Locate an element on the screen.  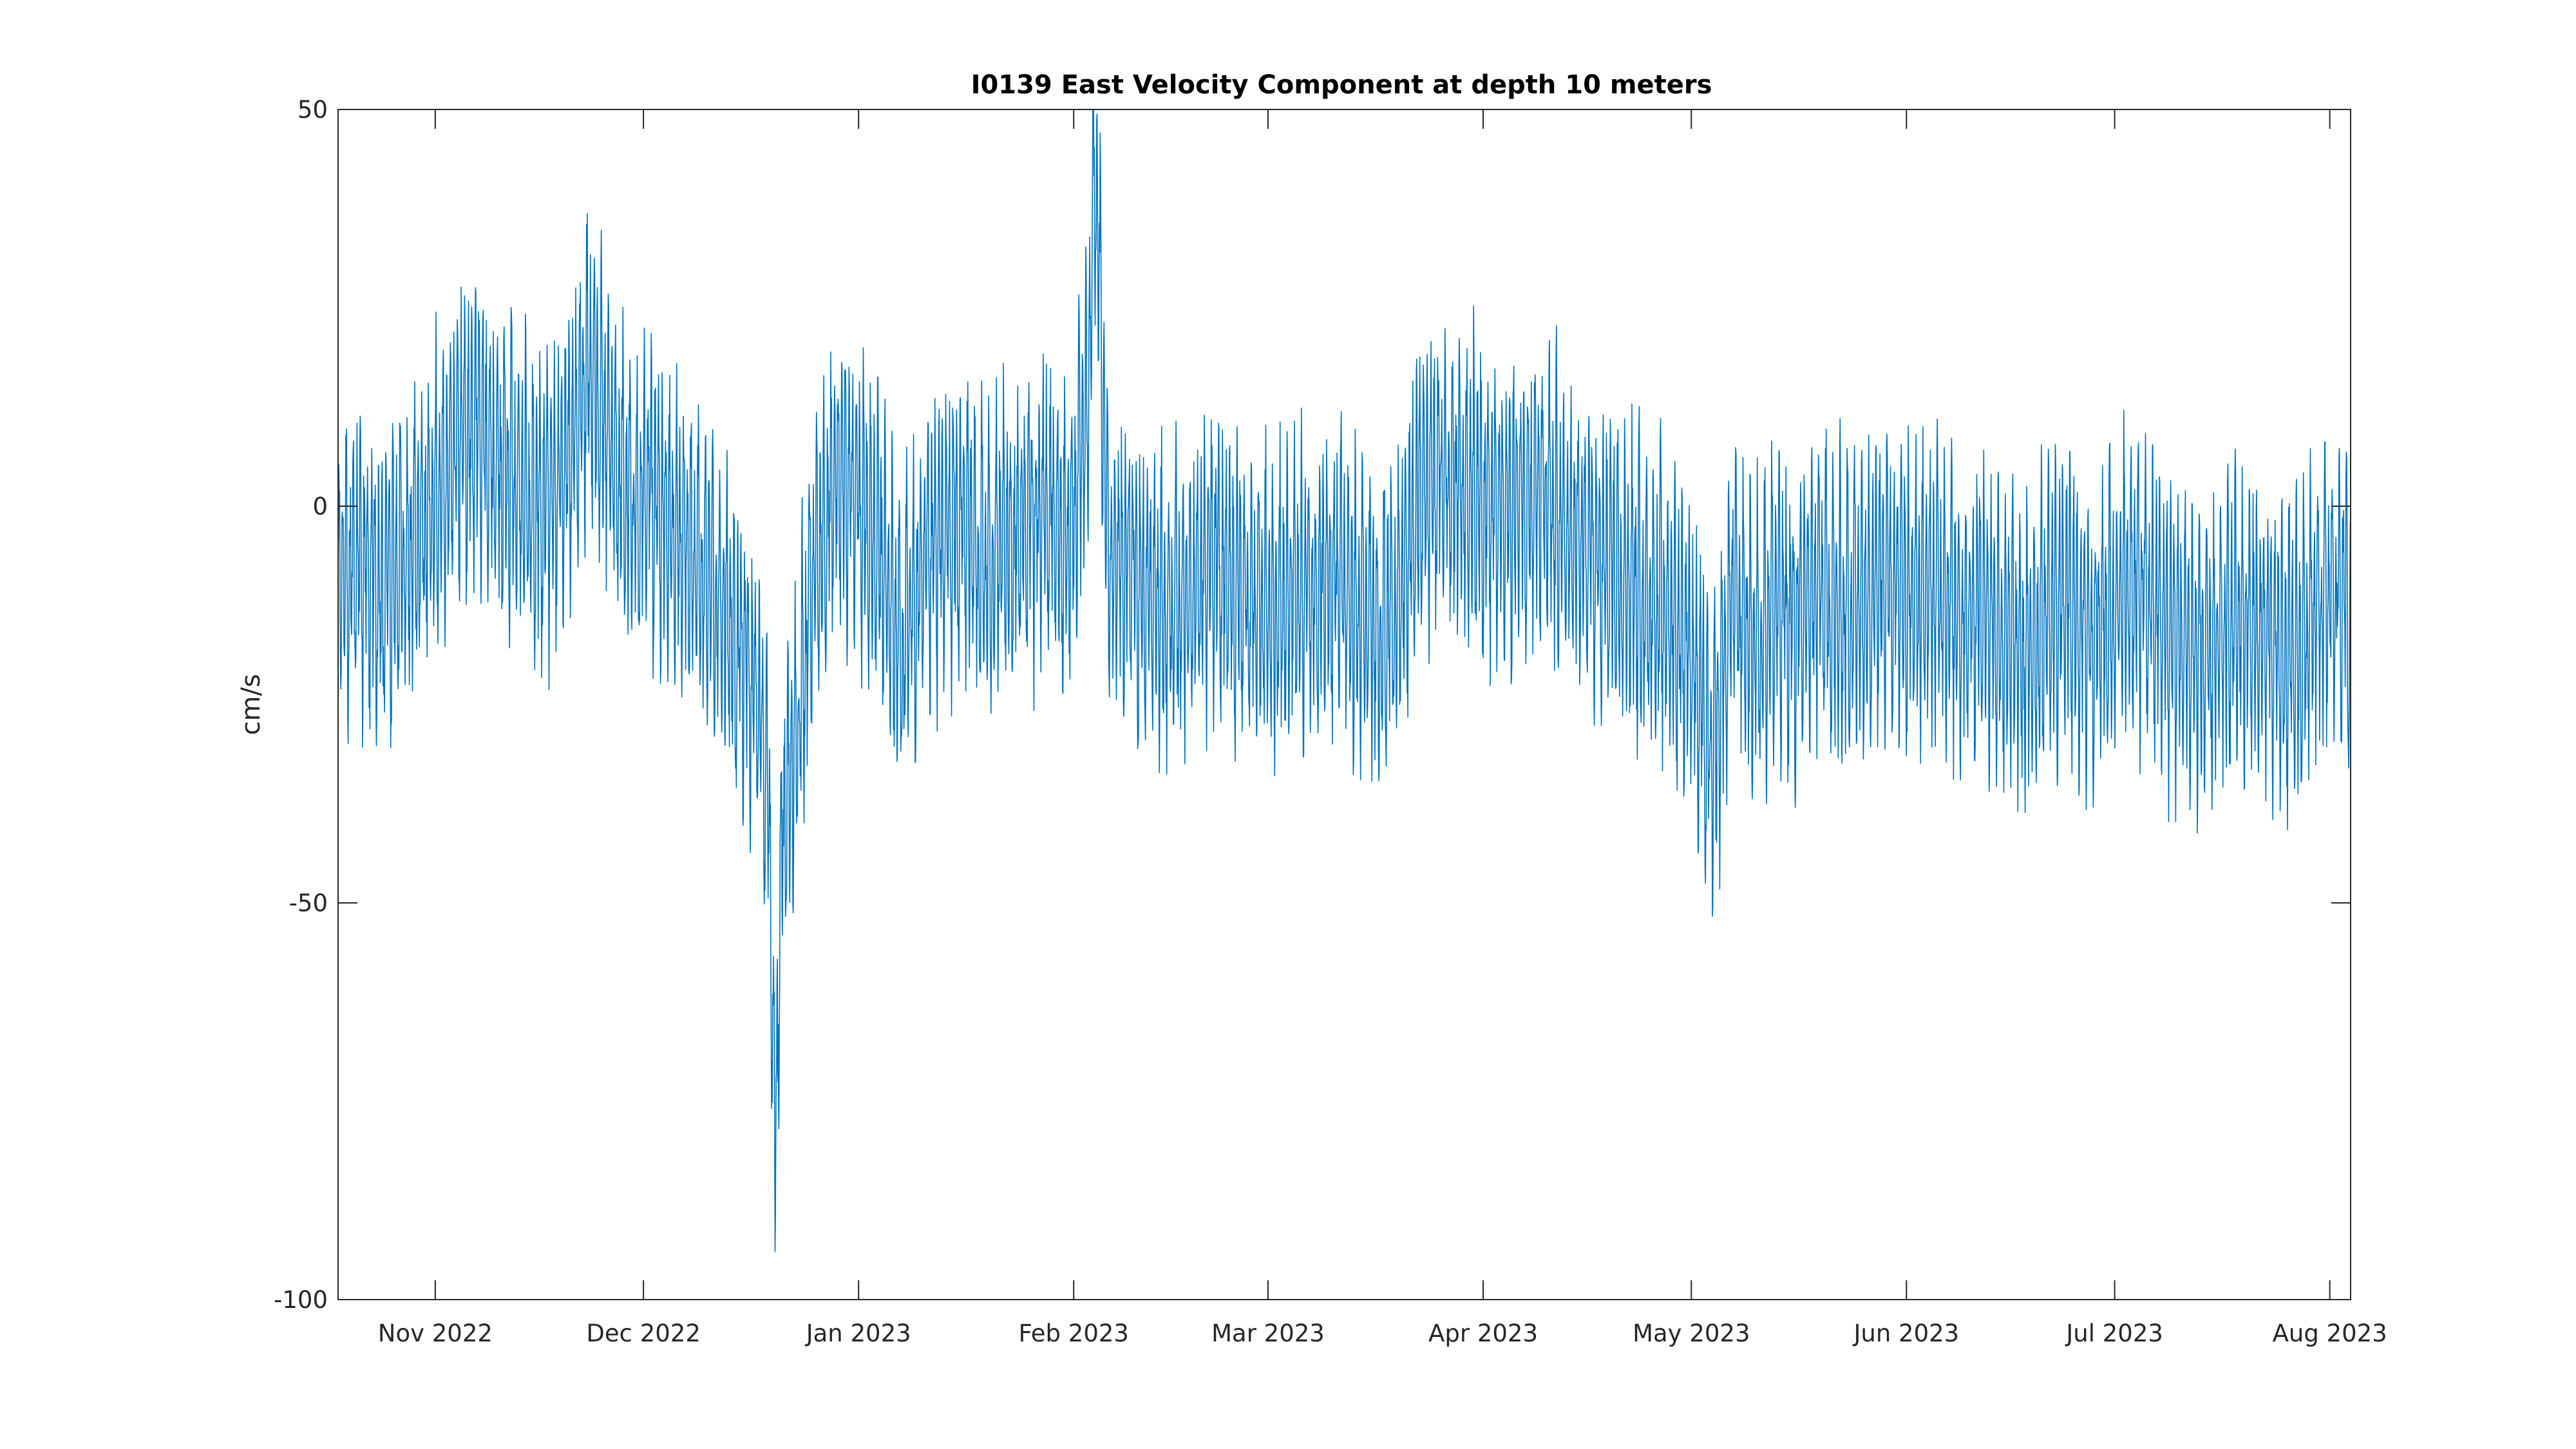
y-axis-label: cm/s is located at coordinates (251, 705).